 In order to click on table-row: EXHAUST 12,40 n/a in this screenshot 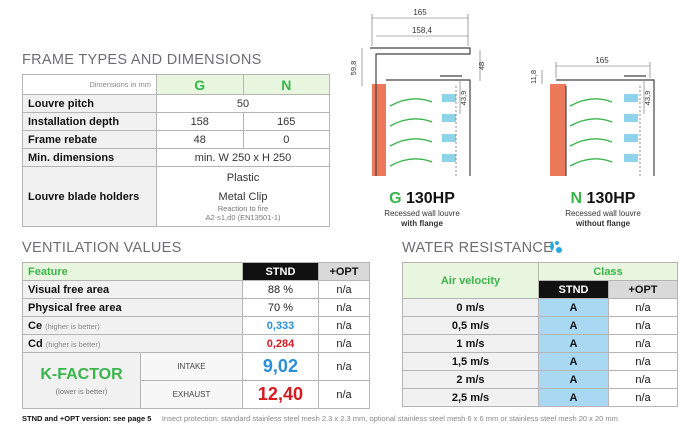, I will do `click(197, 394)`.